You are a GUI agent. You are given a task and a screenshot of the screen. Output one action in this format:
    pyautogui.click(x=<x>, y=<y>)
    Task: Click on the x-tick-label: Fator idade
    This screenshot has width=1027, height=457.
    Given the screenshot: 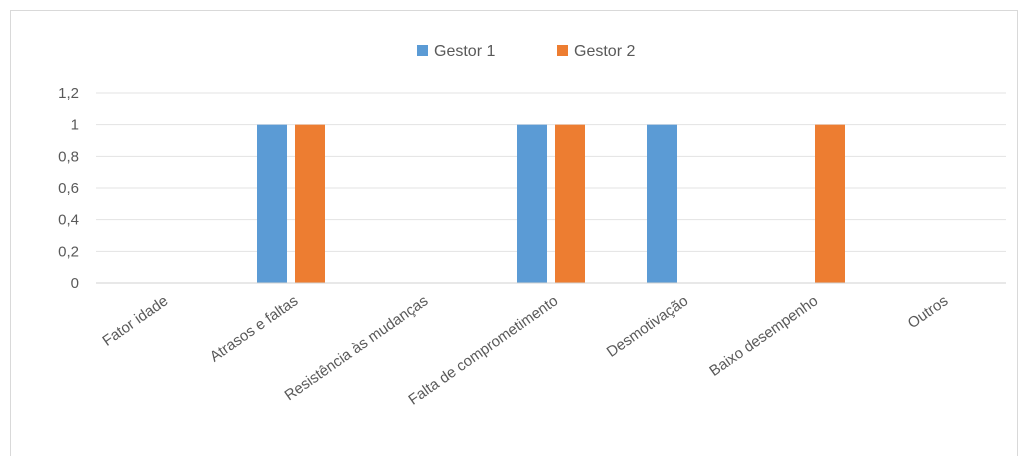 What is the action you would take?
    pyautogui.click(x=135, y=320)
    